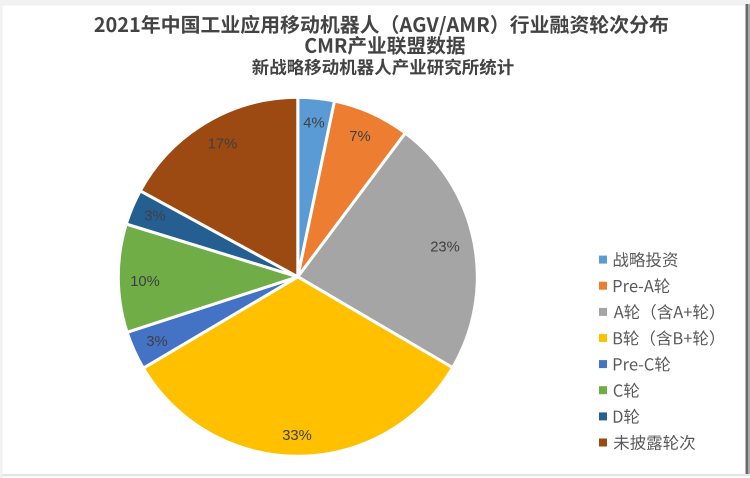 This screenshot has width=750, height=478. What do you see at coordinates (223, 144) in the screenshot?
I see `svg-text: 17%` at bounding box center [223, 144].